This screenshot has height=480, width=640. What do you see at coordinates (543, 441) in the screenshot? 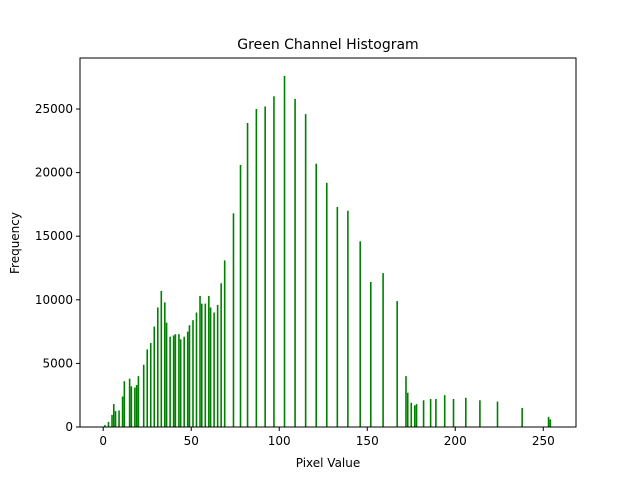
I see `x-tick-label: 250` at bounding box center [543, 441].